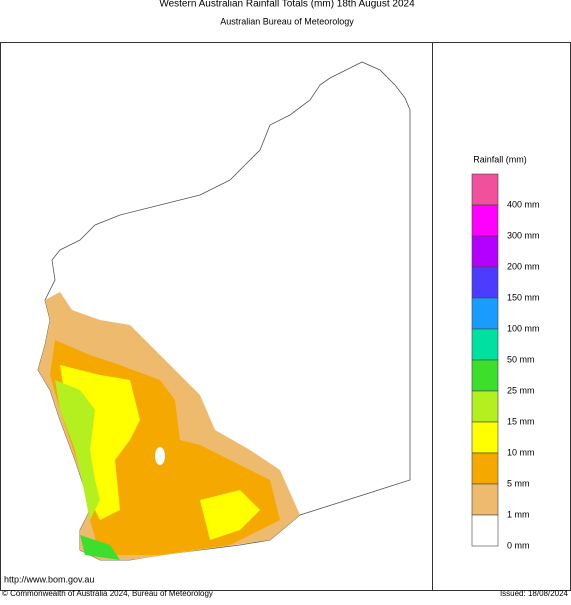  I want to click on legend-label: 200 mm, so click(523, 266).